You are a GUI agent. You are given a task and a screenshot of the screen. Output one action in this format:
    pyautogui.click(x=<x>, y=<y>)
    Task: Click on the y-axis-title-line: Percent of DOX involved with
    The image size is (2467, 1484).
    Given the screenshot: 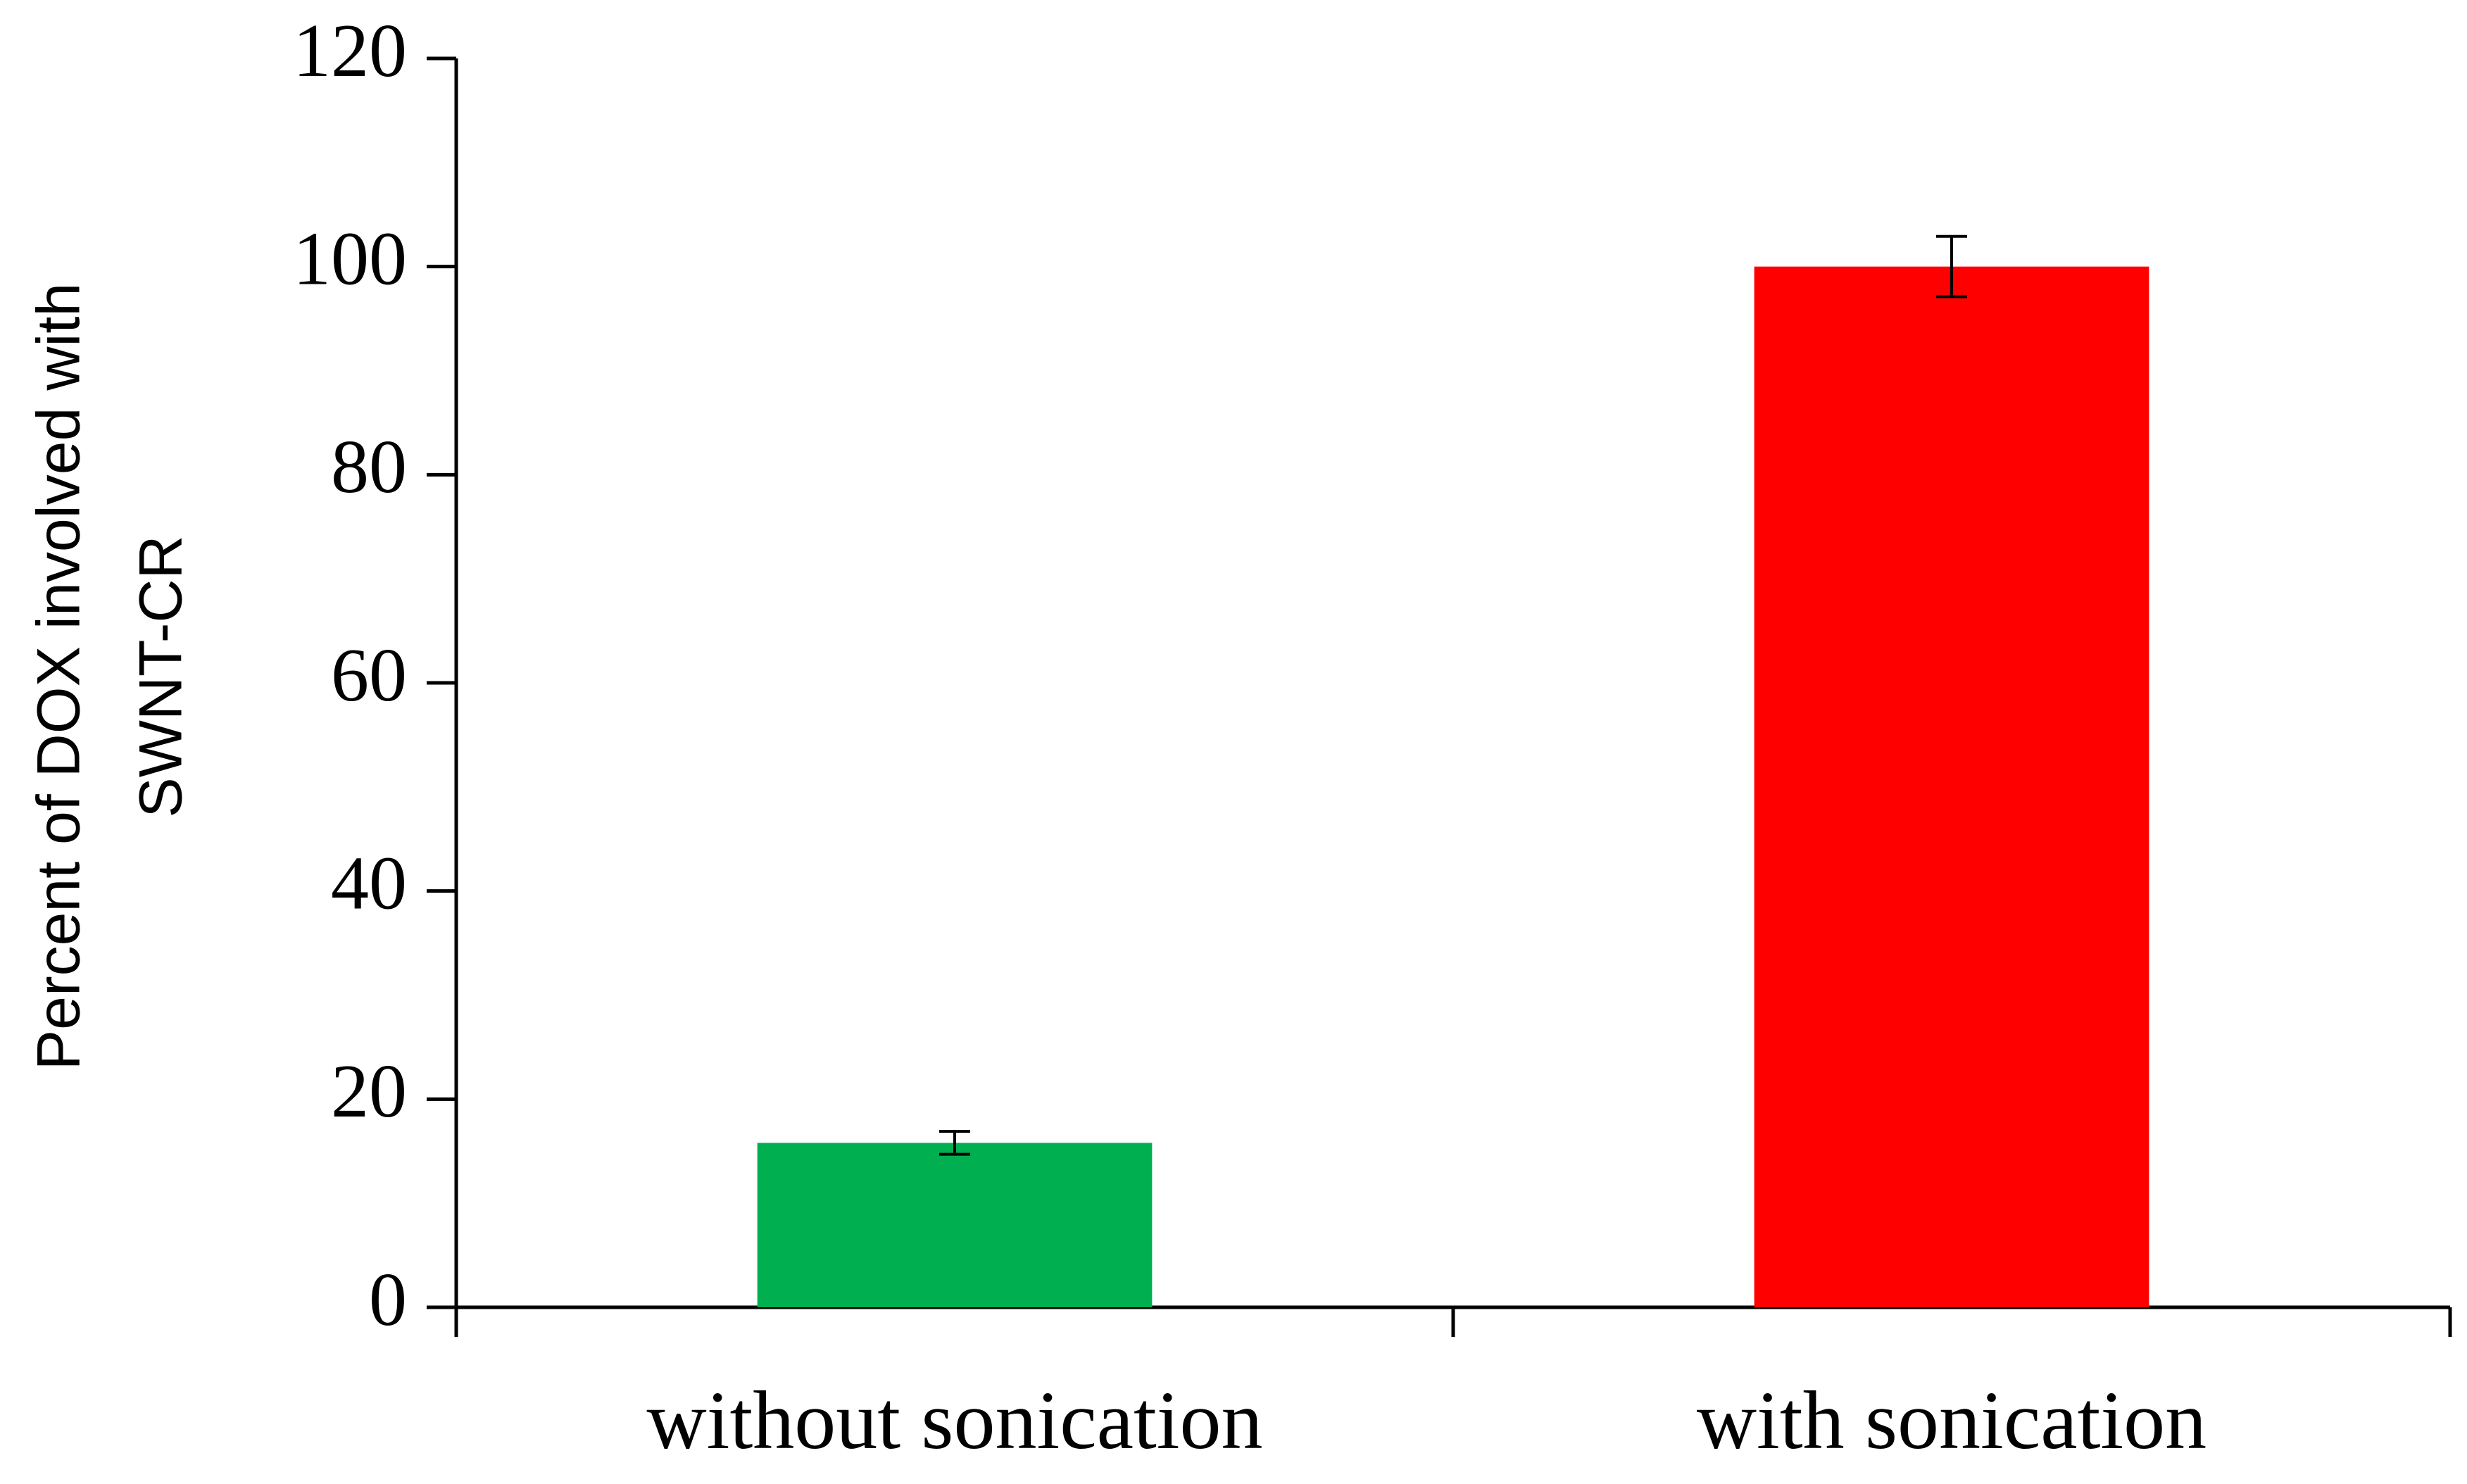 What is the action you would take?
    pyautogui.click(x=59, y=677)
    